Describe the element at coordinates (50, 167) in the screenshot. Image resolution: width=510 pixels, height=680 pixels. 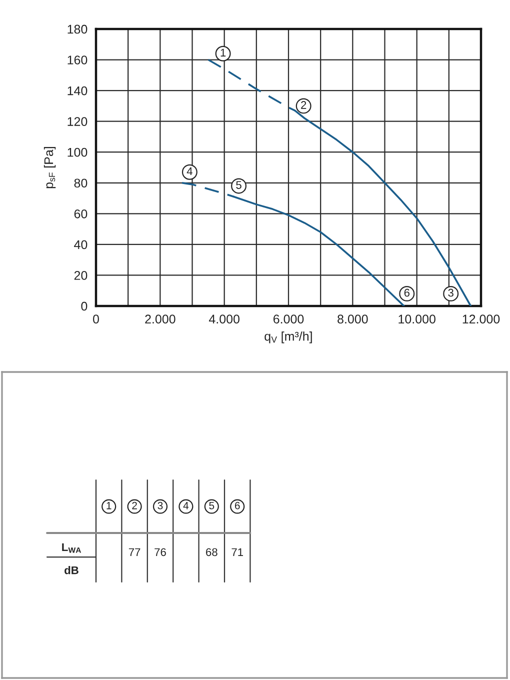
I see `y-axis-title: p$_{sF}$ [Pa]` at that location.